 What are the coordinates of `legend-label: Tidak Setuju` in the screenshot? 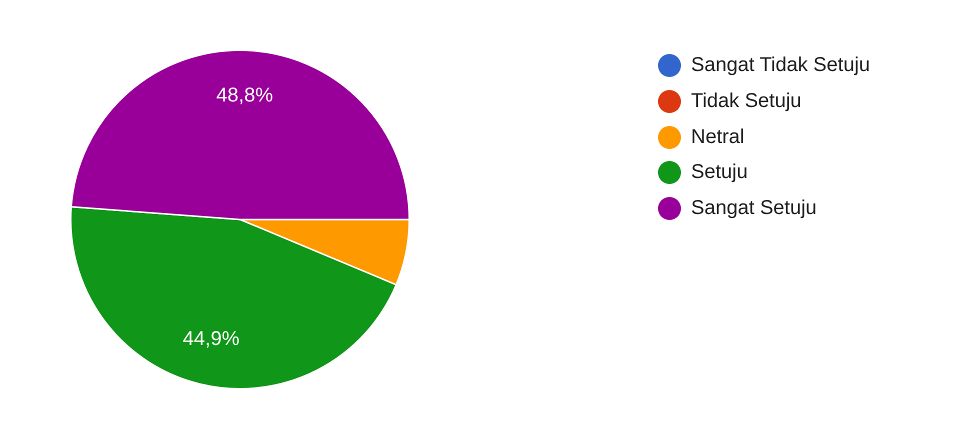 It's located at (746, 102).